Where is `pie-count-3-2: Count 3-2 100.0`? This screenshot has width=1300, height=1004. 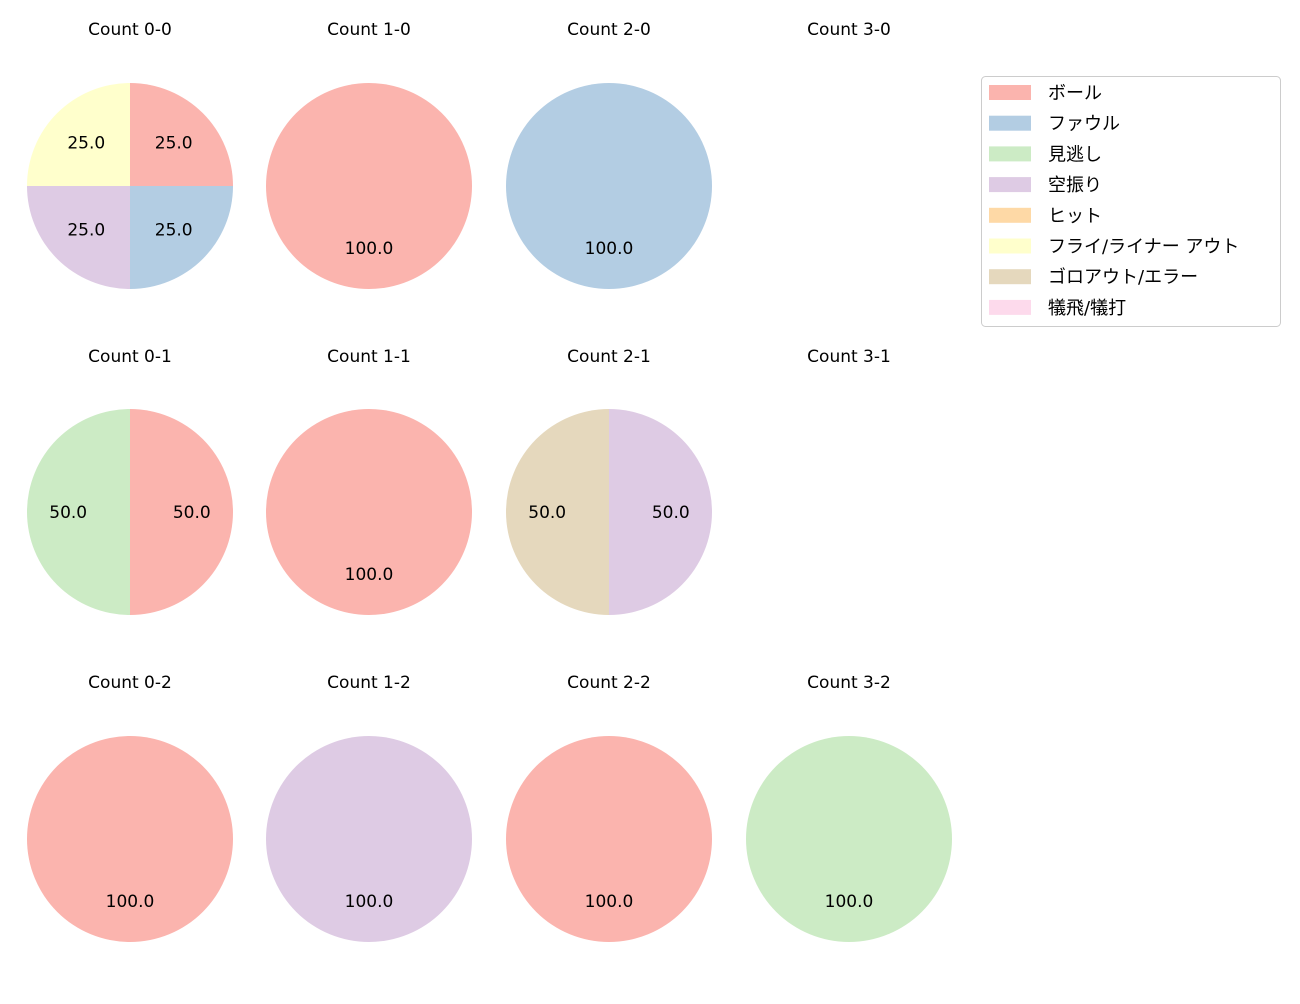
pie-count-3-2: Count 3-2 100.0 is located at coordinates (849, 807).